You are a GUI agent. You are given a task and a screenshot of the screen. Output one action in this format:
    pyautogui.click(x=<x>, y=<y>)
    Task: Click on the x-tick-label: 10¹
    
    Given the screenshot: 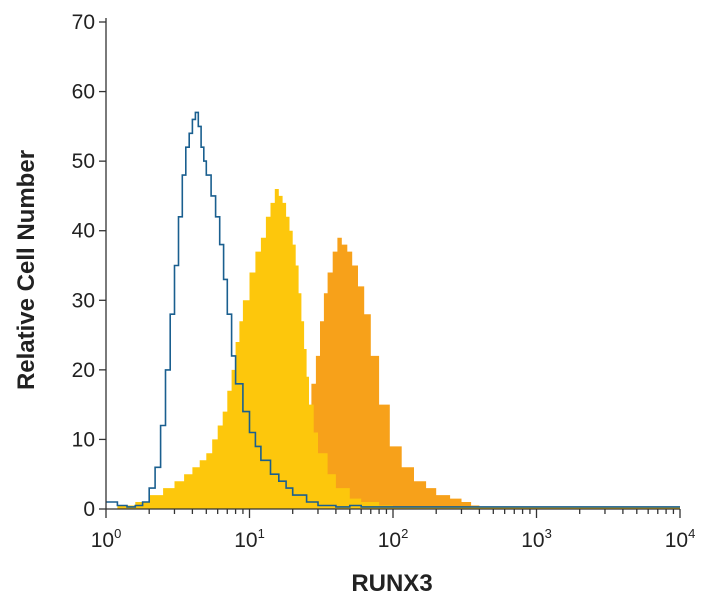 What is the action you would take?
    pyautogui.click(x=249, y=539)
    